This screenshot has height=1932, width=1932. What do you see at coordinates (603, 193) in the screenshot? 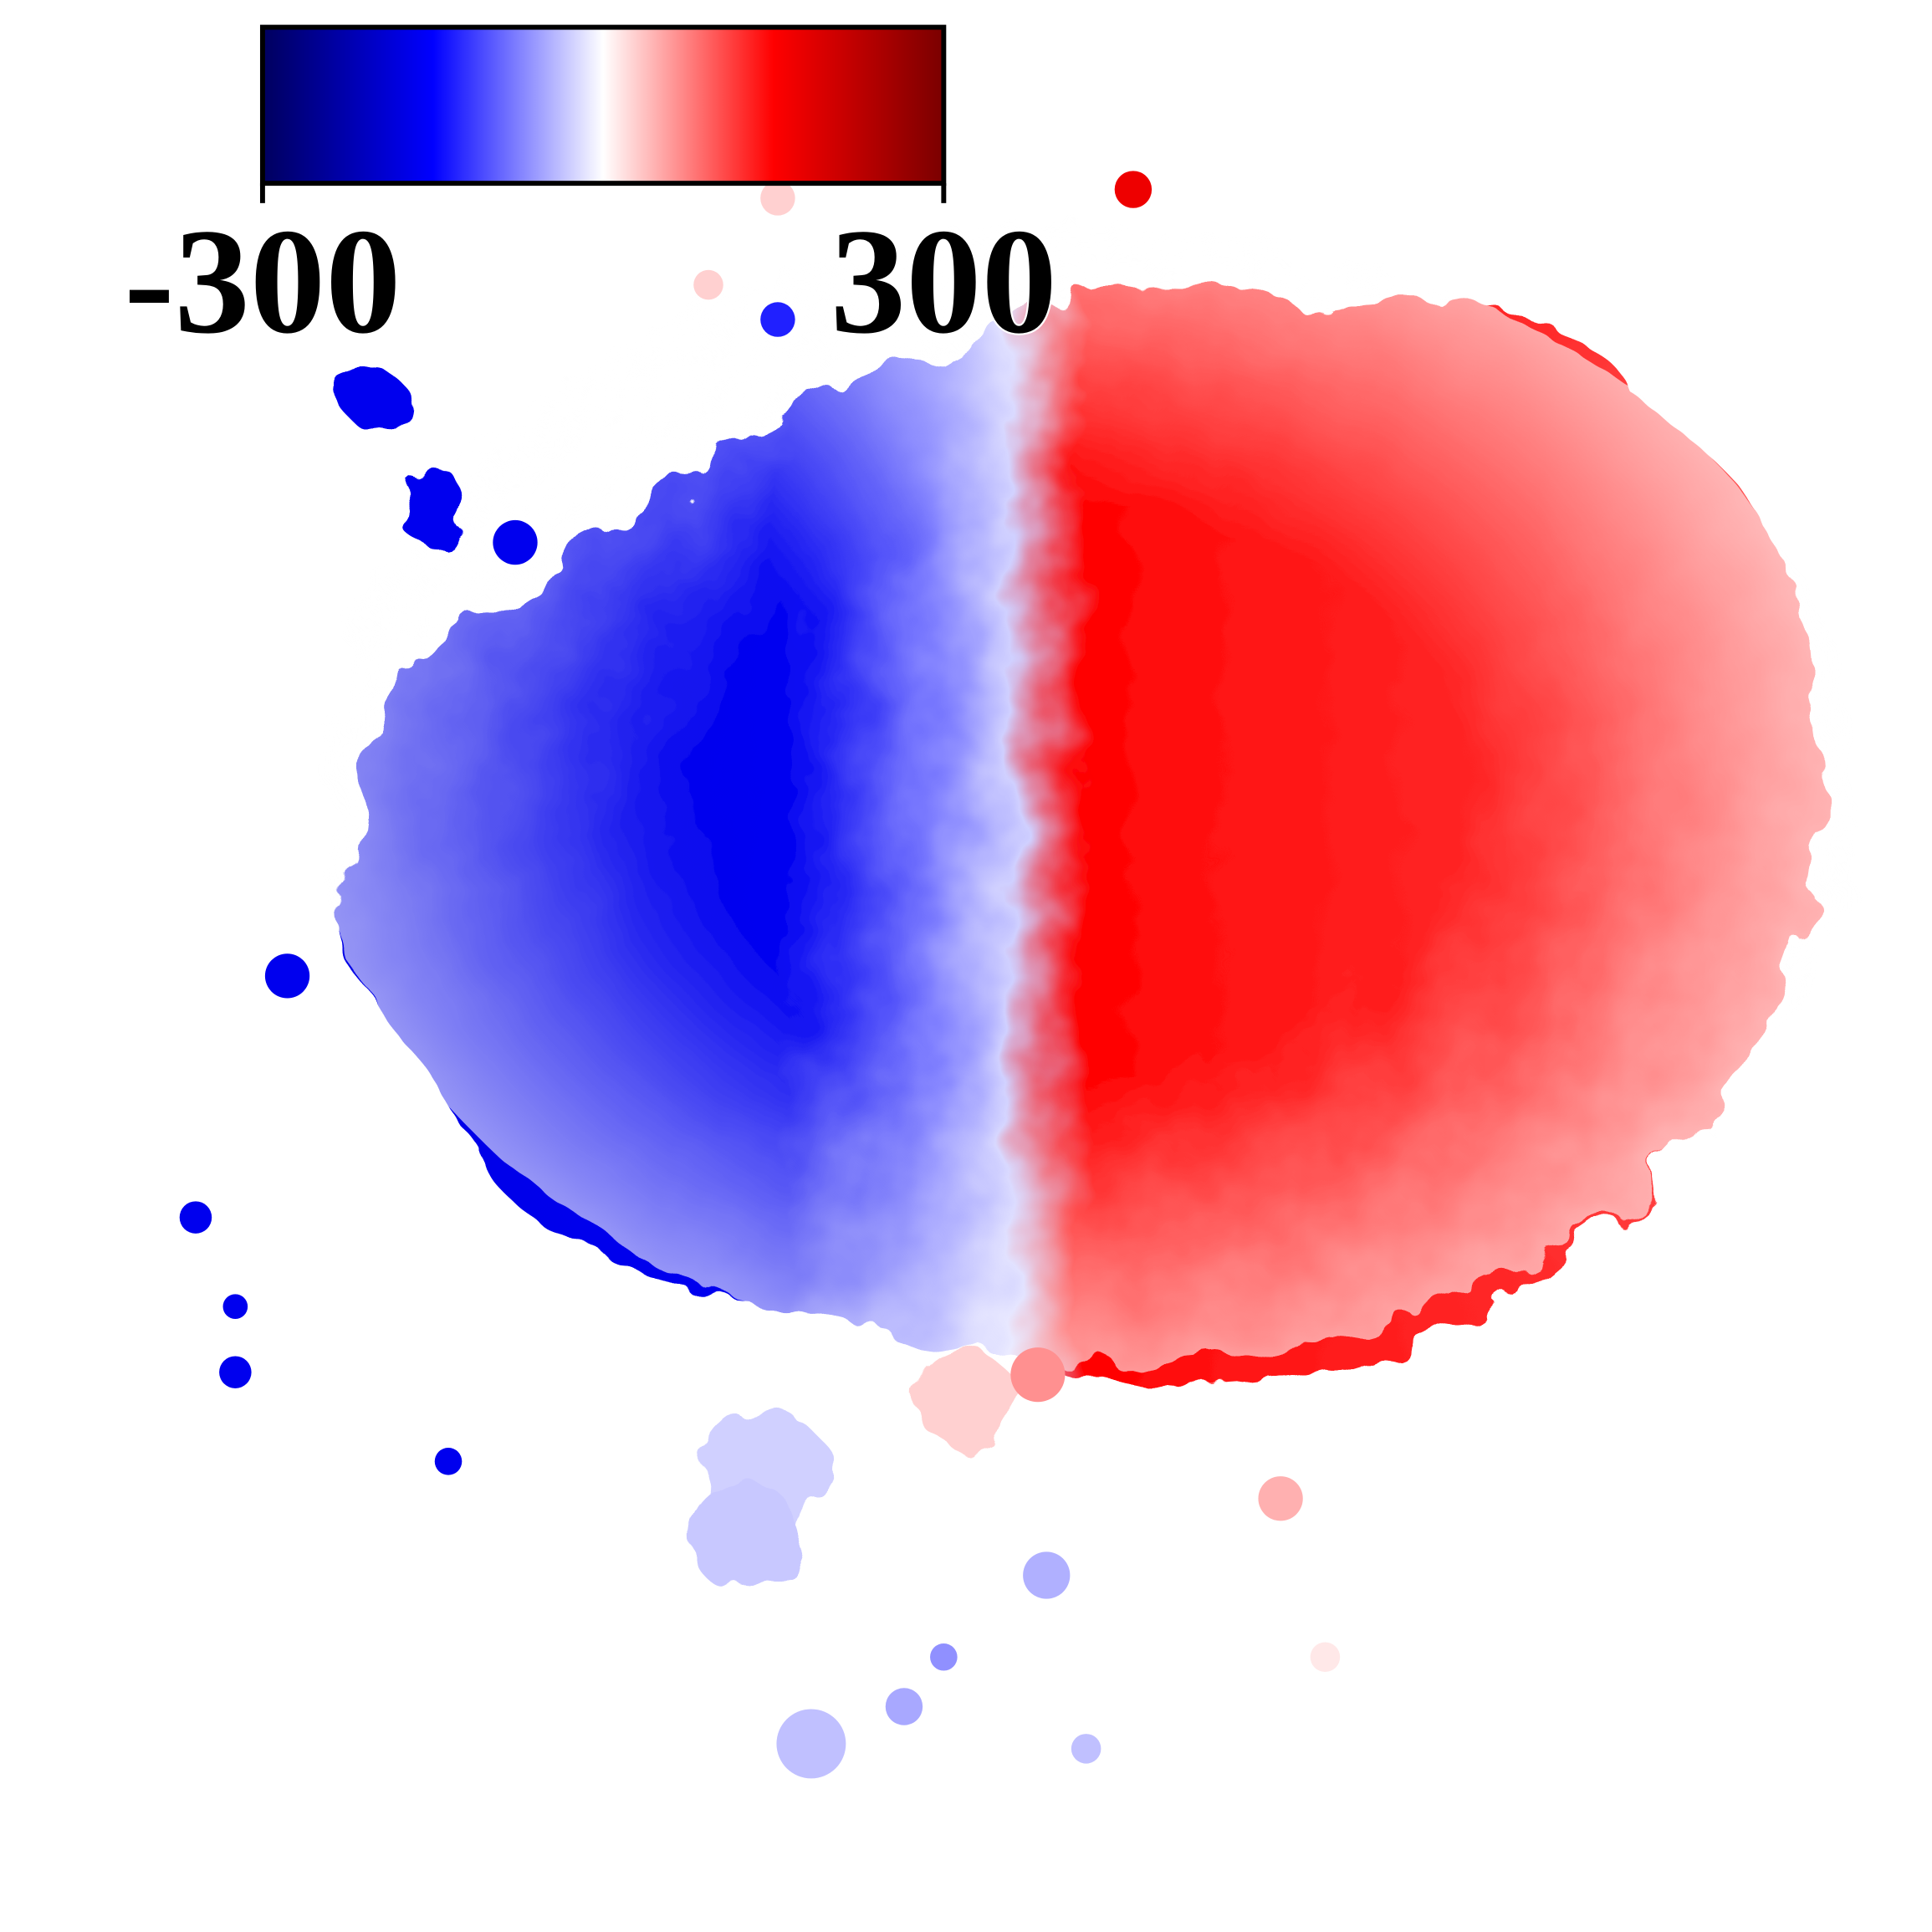
I see `colorbar-ticks` at bounding box center [603, 193].